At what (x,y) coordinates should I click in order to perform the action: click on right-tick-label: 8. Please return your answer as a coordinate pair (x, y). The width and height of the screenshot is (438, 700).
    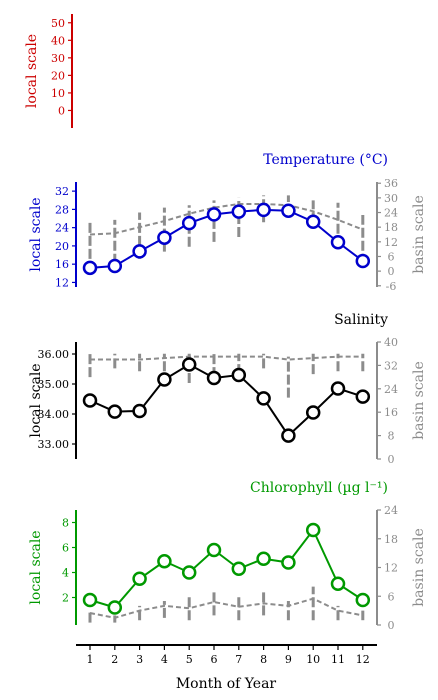
    Looking at the image, I should click on (391, 436).